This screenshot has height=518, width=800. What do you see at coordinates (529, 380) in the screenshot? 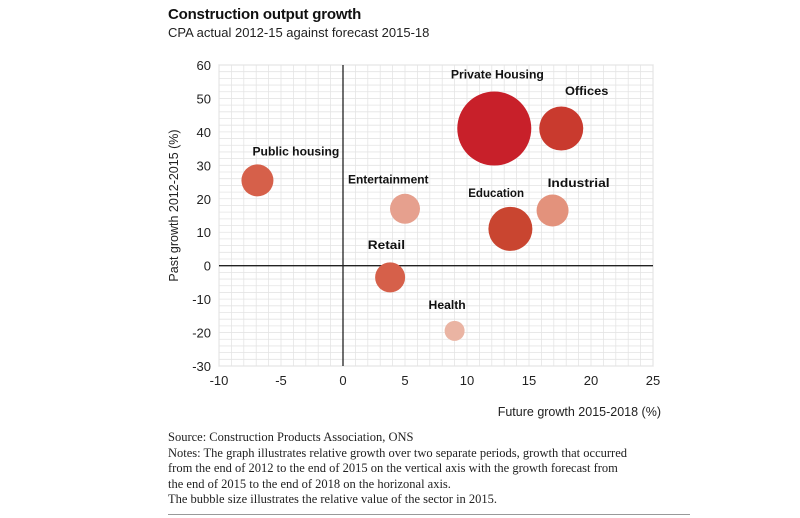
I see `x-tick-label: 15` at bounding box center [529, 380].